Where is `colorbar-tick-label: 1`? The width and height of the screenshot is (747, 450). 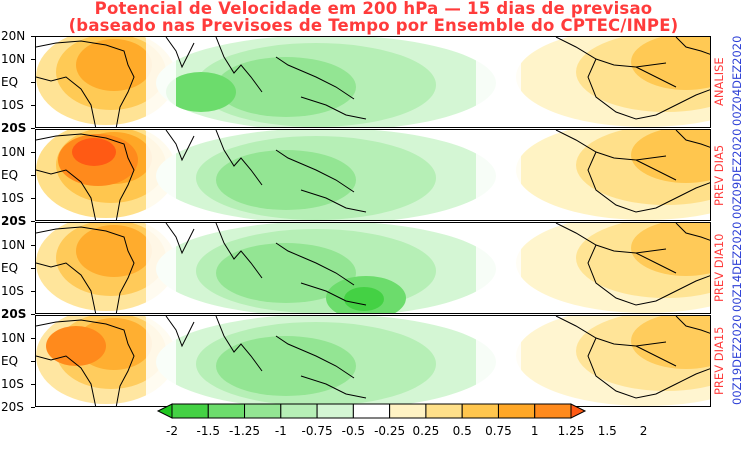 colorbar-tick-label: 1 is located at coordinates (534, 431).